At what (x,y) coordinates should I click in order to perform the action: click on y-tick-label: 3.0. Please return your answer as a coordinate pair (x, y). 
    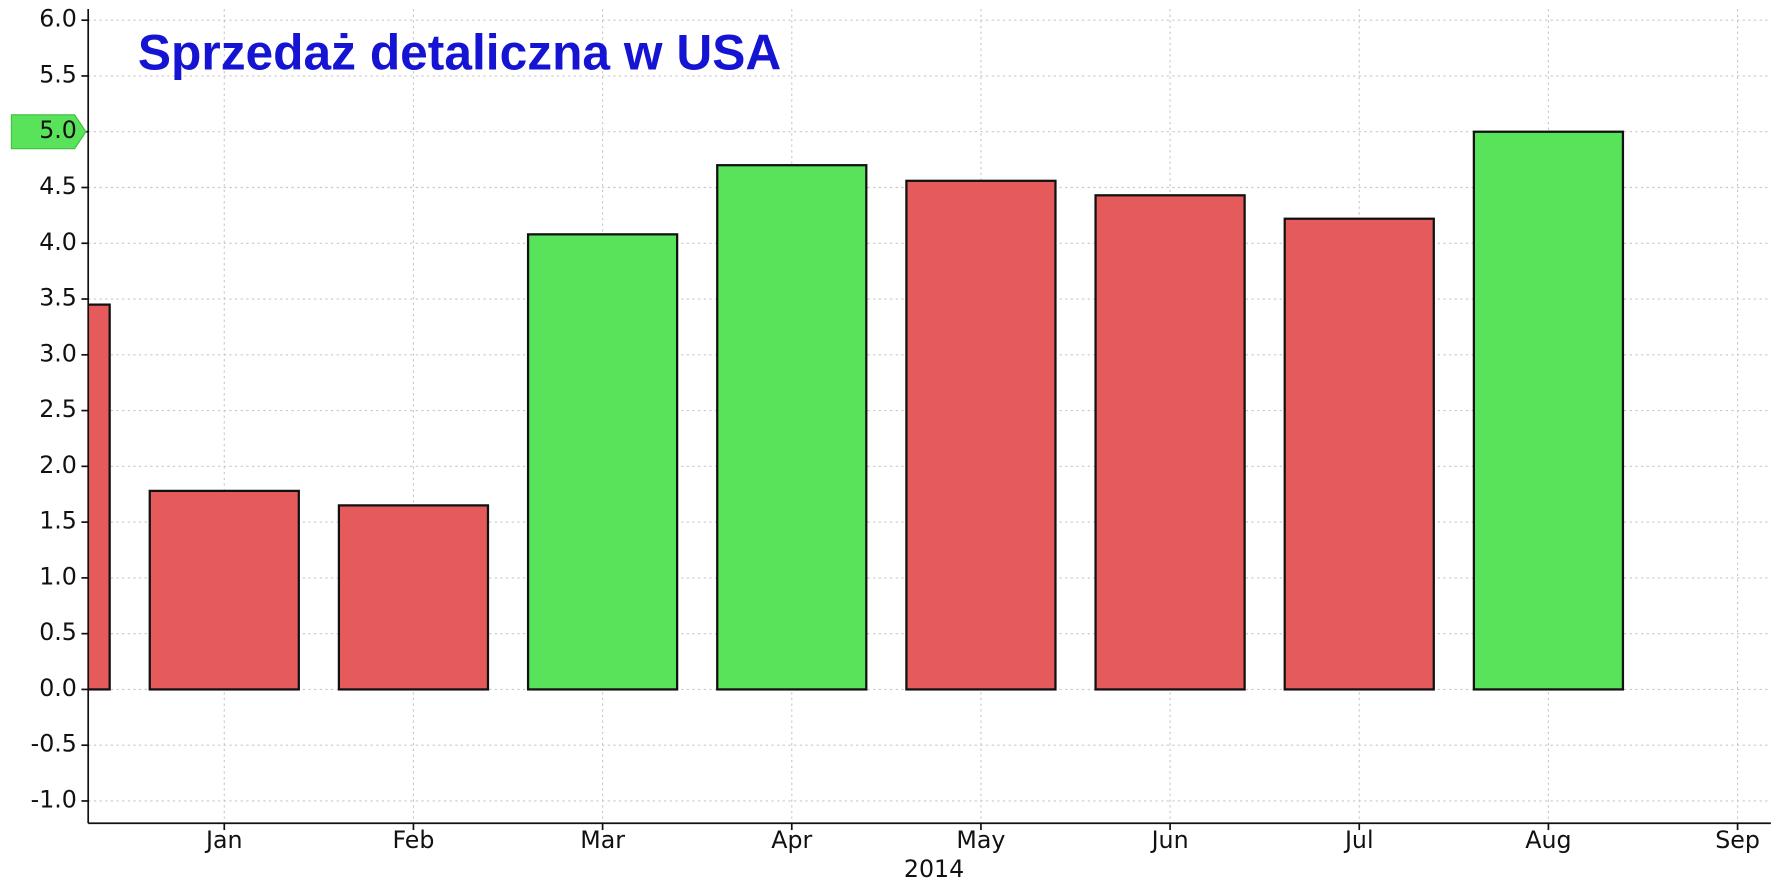
    Looking at the image, I should click on (58, 353).